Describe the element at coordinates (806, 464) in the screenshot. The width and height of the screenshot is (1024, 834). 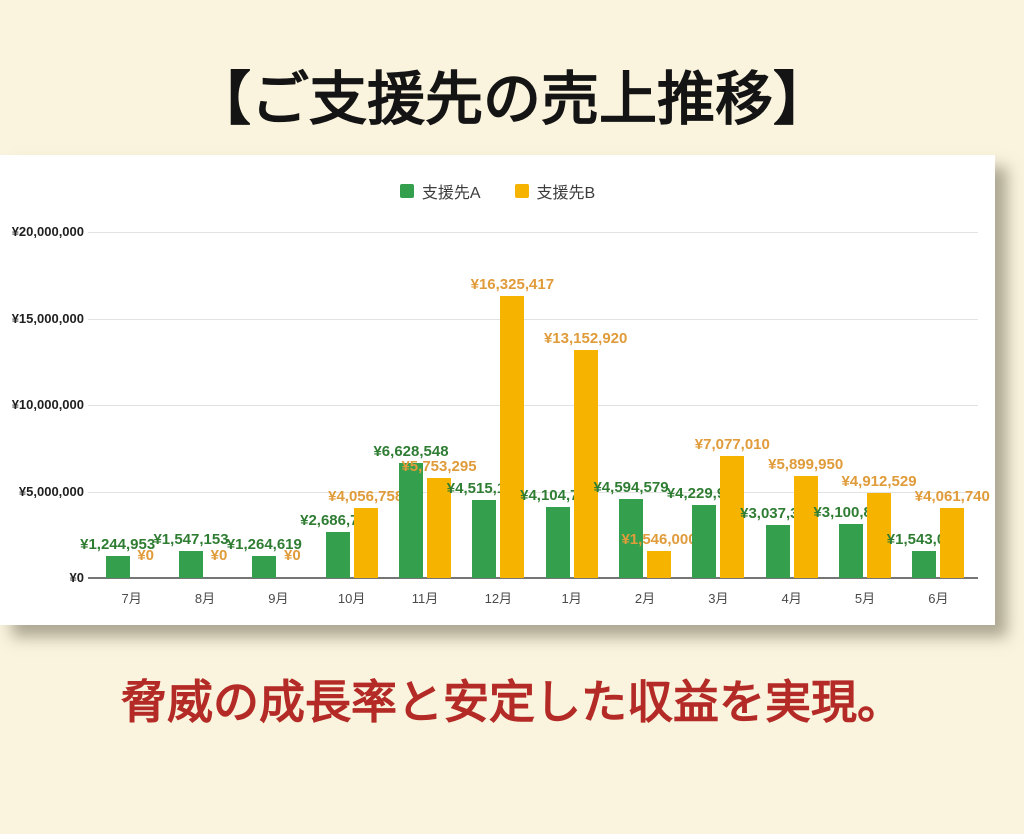
I see `bar-value-label: ¥5,899,950` at that location.